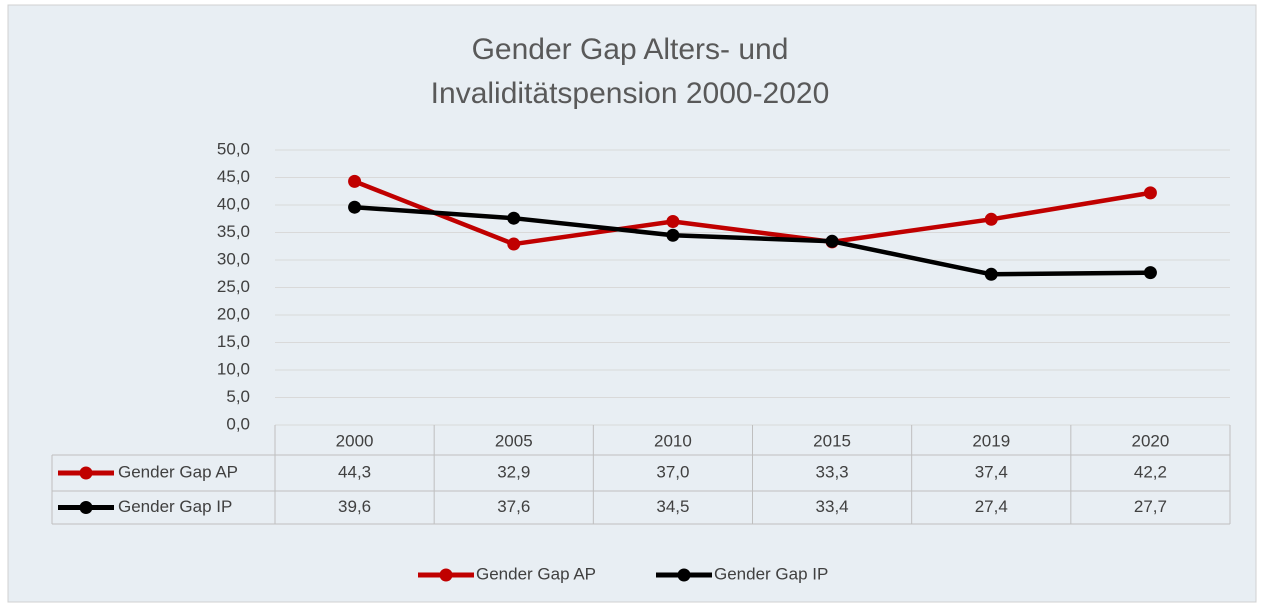  I want to click on table-value: 42,2, so click(1150, 471).